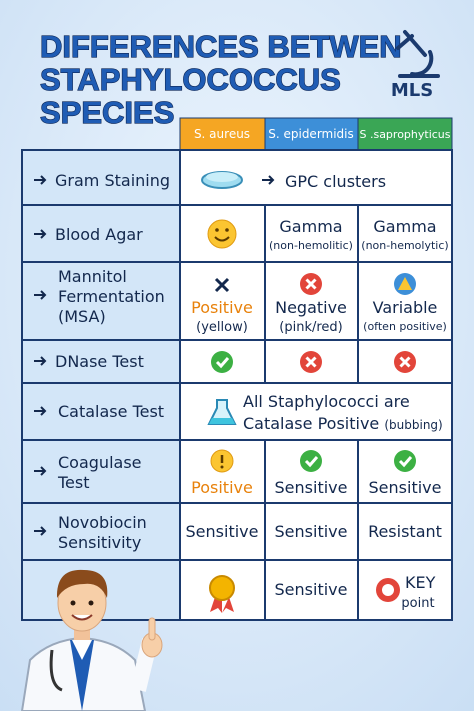 Image resolution: width=474 pixels, height=711 pixels. I want to click on row-label: DNase Test, so click(99, 361).